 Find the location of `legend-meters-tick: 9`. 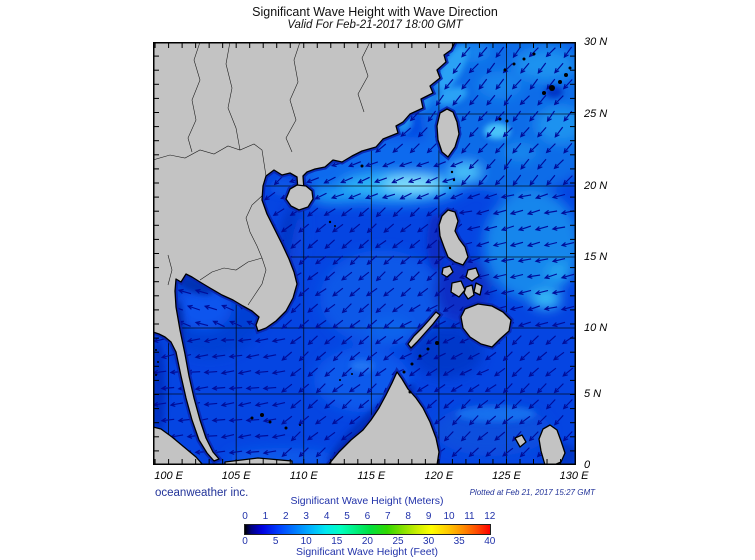

legend-meters-tick: 9 is located at coordinates (428, 516).